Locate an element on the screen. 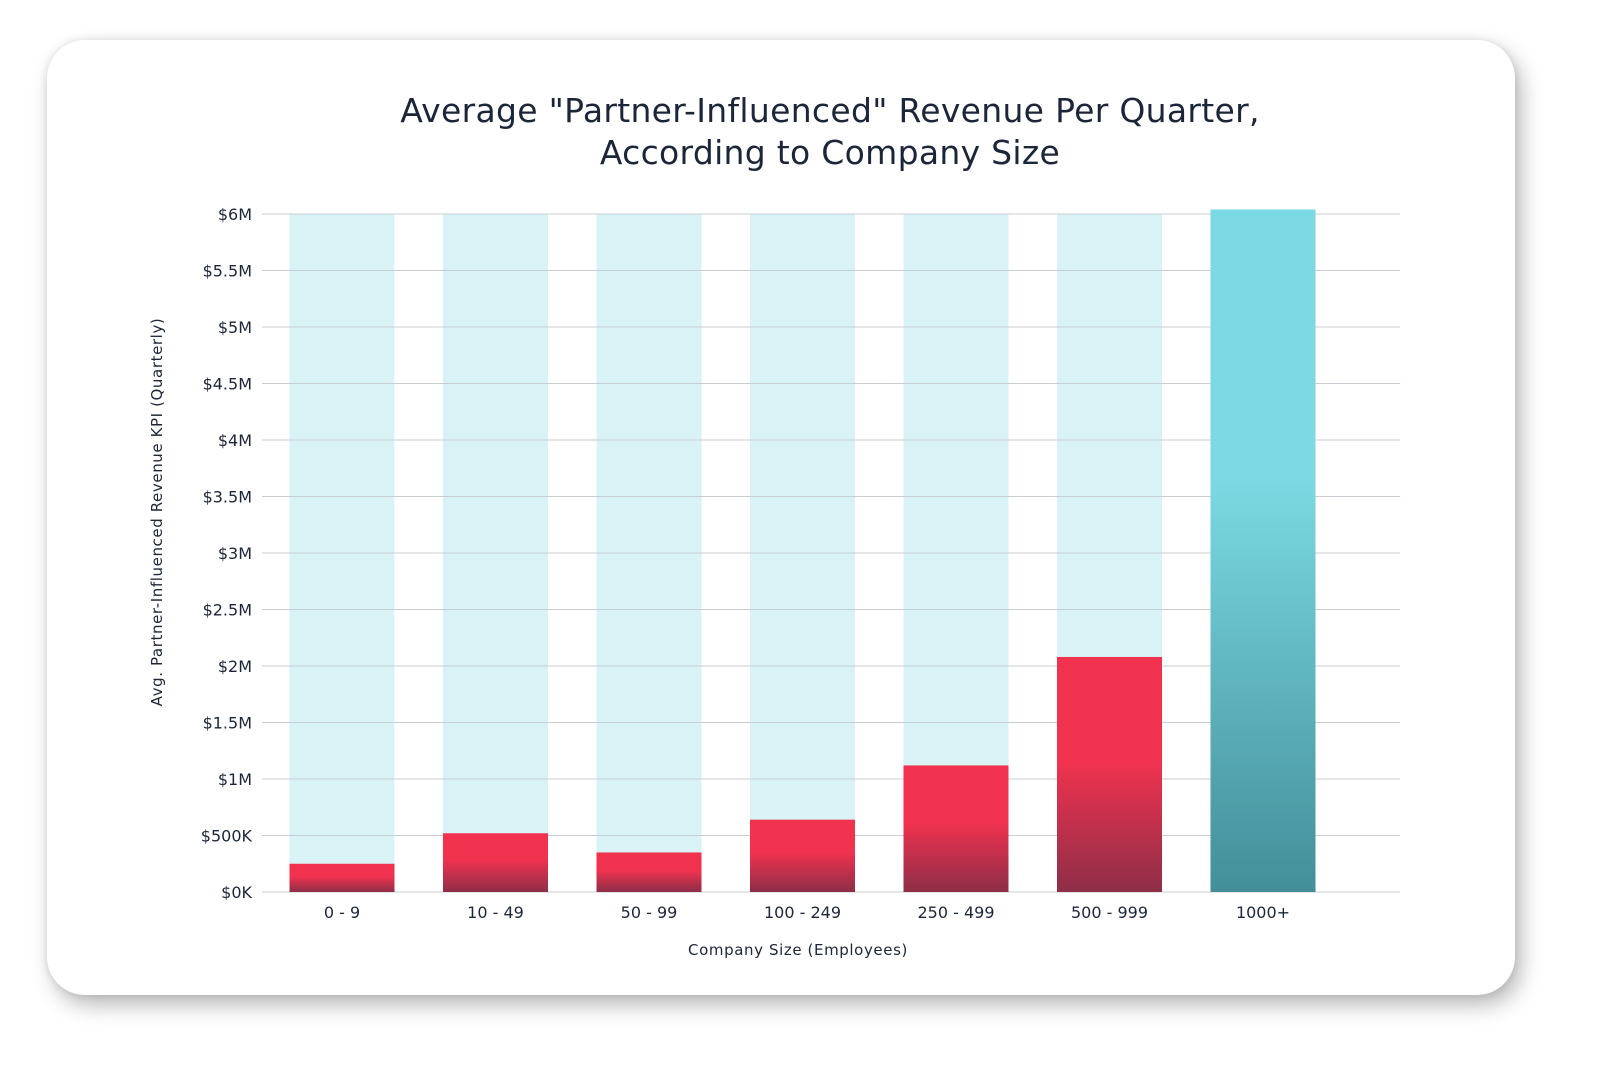 The height and width of the screenshot is (1076, 1600). y-tick-label: $5M is located at coordinates (235, 327).